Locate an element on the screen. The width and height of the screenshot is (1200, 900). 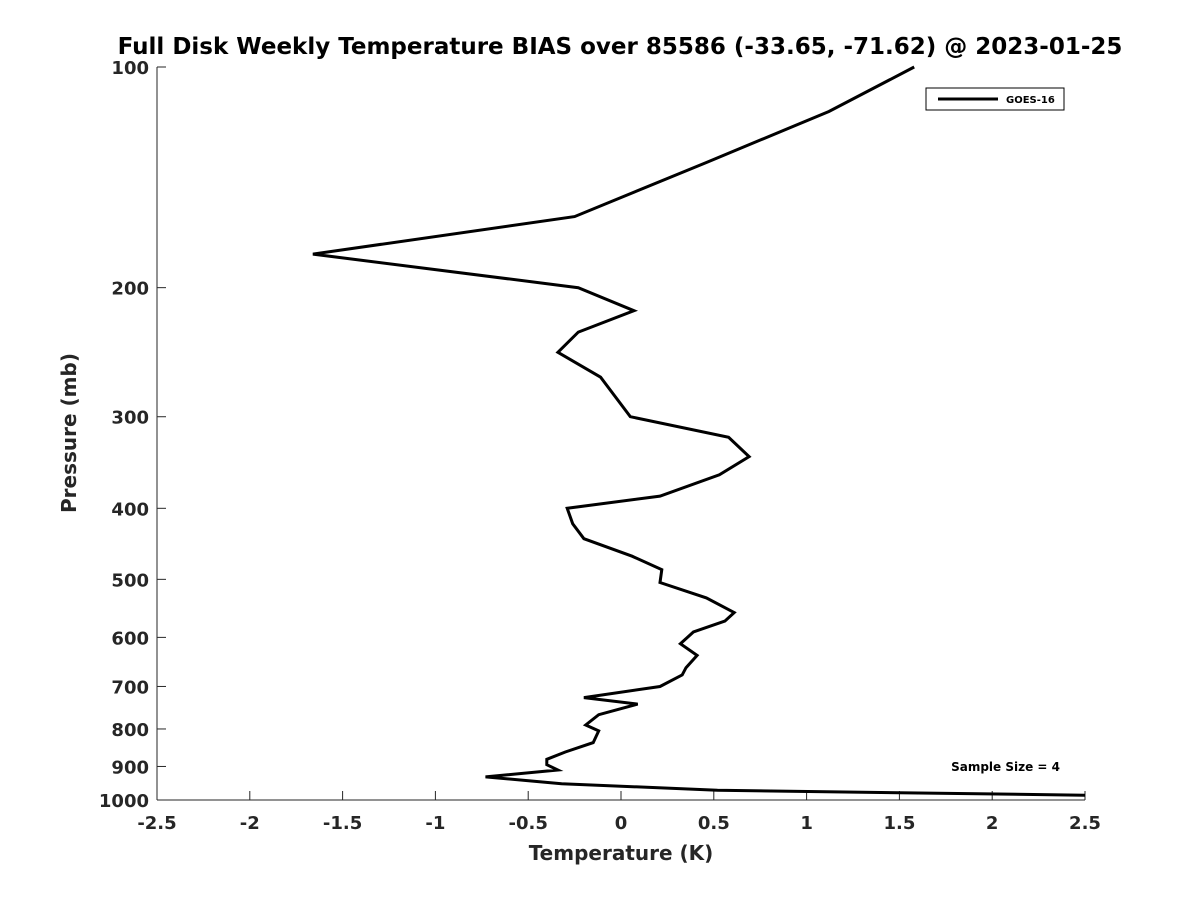
y-tick-label: 300 is located at coordinates (130, 418).